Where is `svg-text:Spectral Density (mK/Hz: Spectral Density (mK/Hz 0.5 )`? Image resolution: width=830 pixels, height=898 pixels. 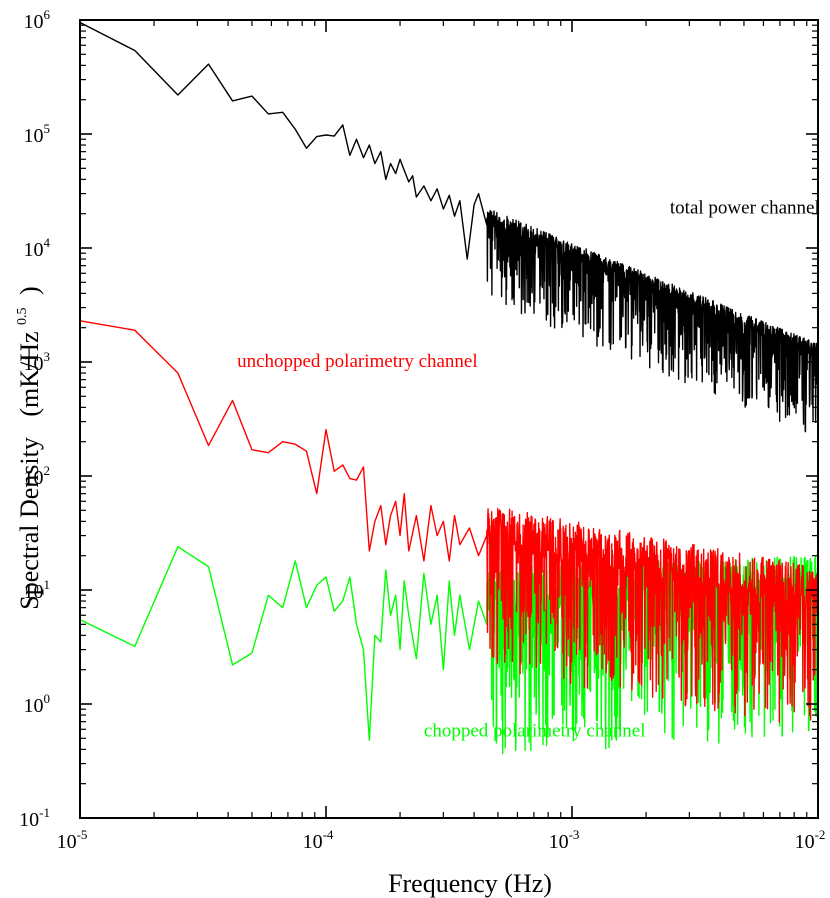
svg-text:Spectral Density (mK/Hz: Spectral Density (mK/Hz 0.5 ) is located at coordinates (23, 447).